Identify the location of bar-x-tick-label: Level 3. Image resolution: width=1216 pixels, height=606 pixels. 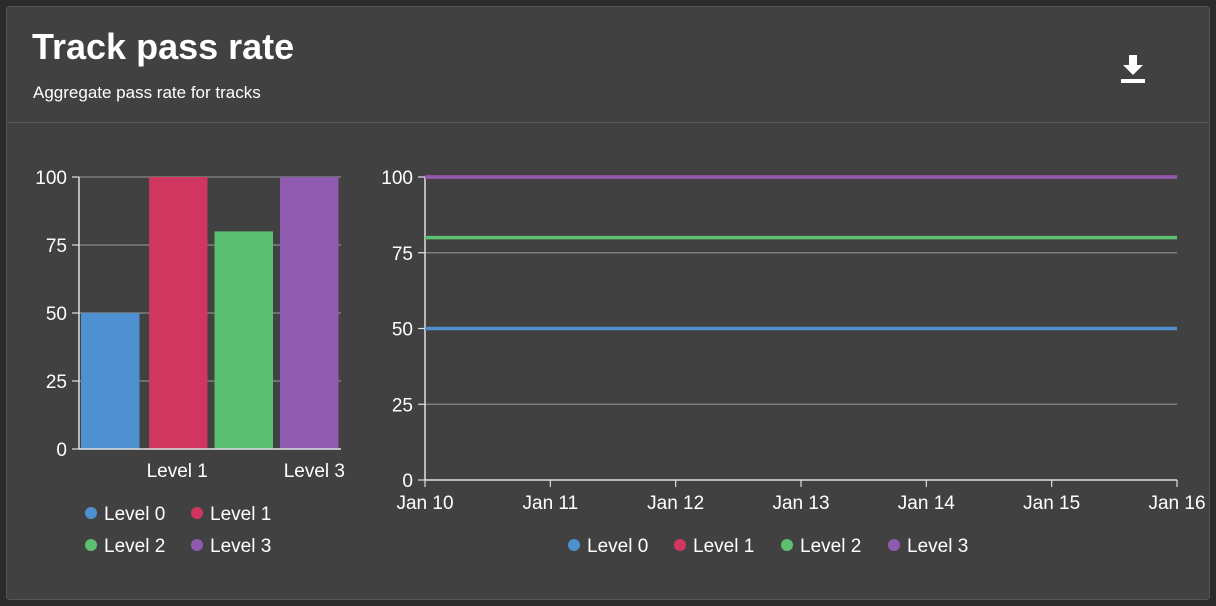
(314, 471).